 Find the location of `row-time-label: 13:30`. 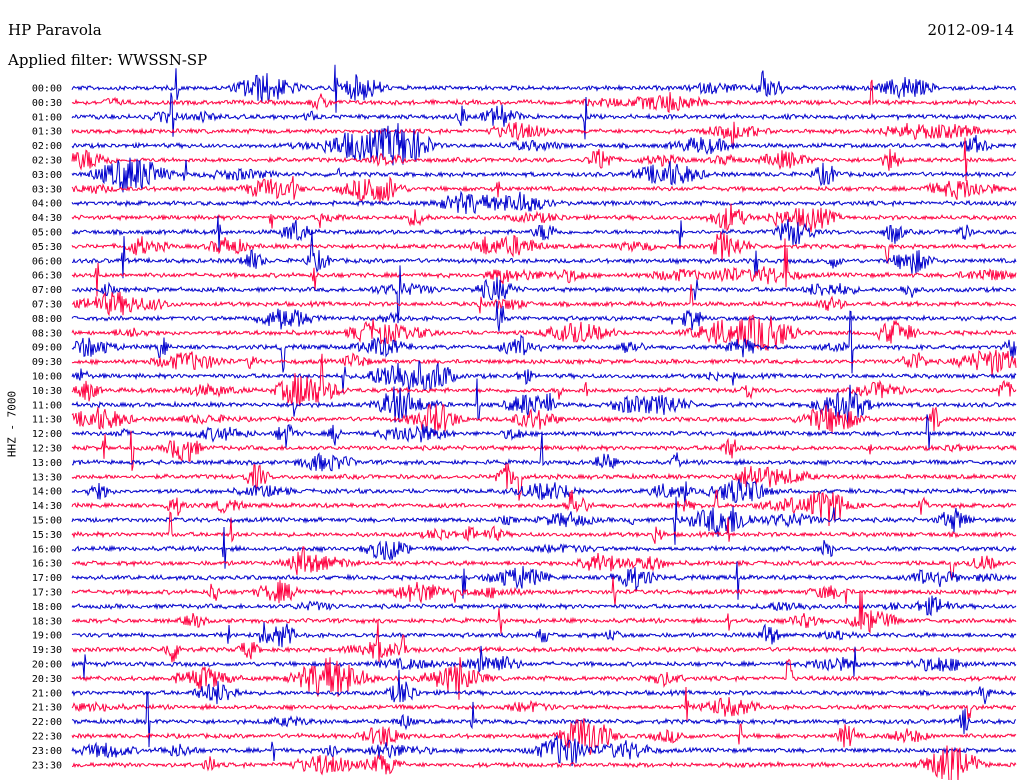

row-time-label: 13:30 is located at coordinates (47, 477).